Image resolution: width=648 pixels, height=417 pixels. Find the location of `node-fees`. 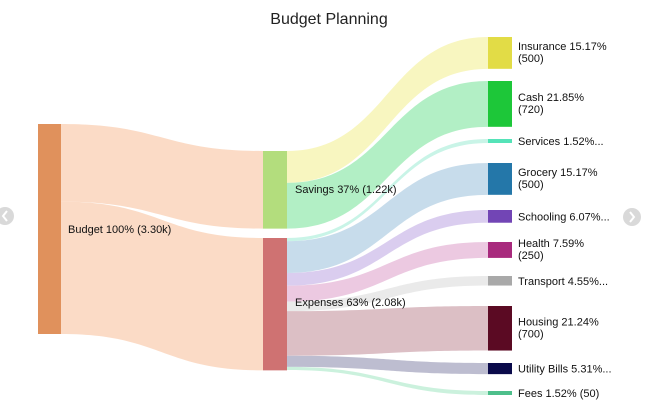

node-fees is located at coordinates (500, 393).